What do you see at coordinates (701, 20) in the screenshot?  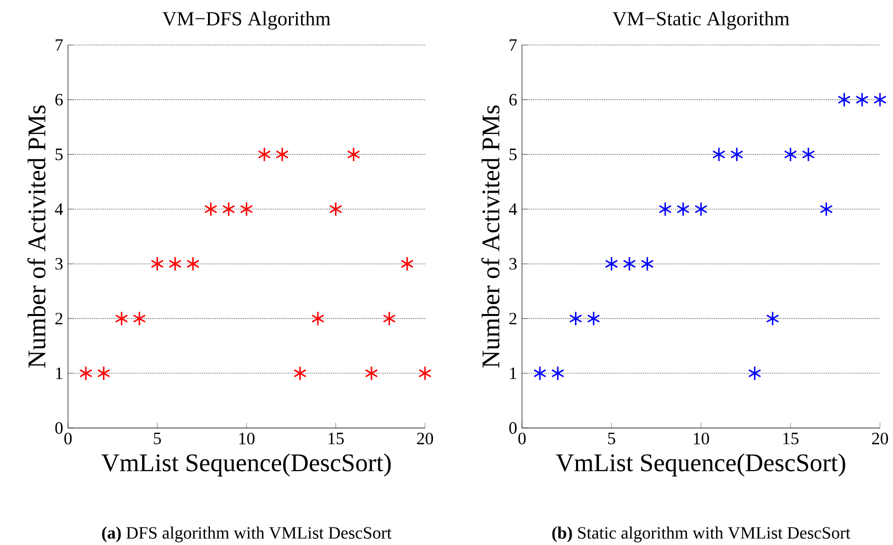 I see `chart-title: VM−Static Algorithm` at bounding box center [701, 20].